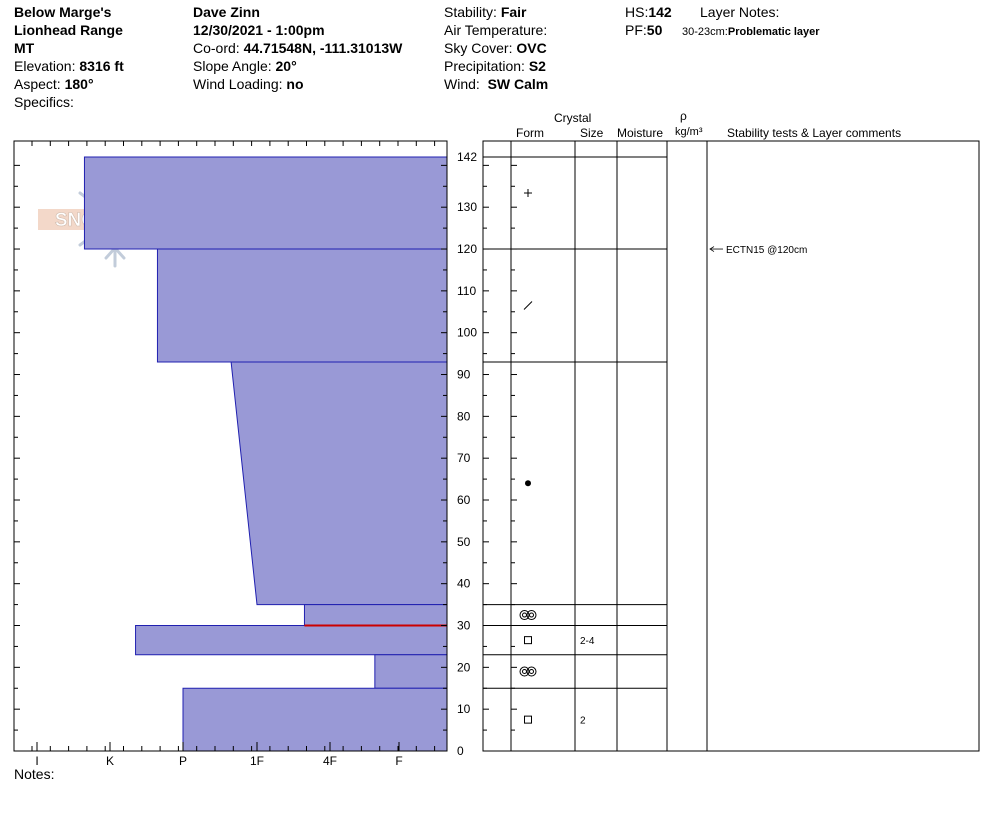 Image resolution: width=994 pixels, height=840 pixels. What do you see at coordinates (464, 458) in the screenshot?
I see `depth-label: 70` at bounding box center [464, 458].